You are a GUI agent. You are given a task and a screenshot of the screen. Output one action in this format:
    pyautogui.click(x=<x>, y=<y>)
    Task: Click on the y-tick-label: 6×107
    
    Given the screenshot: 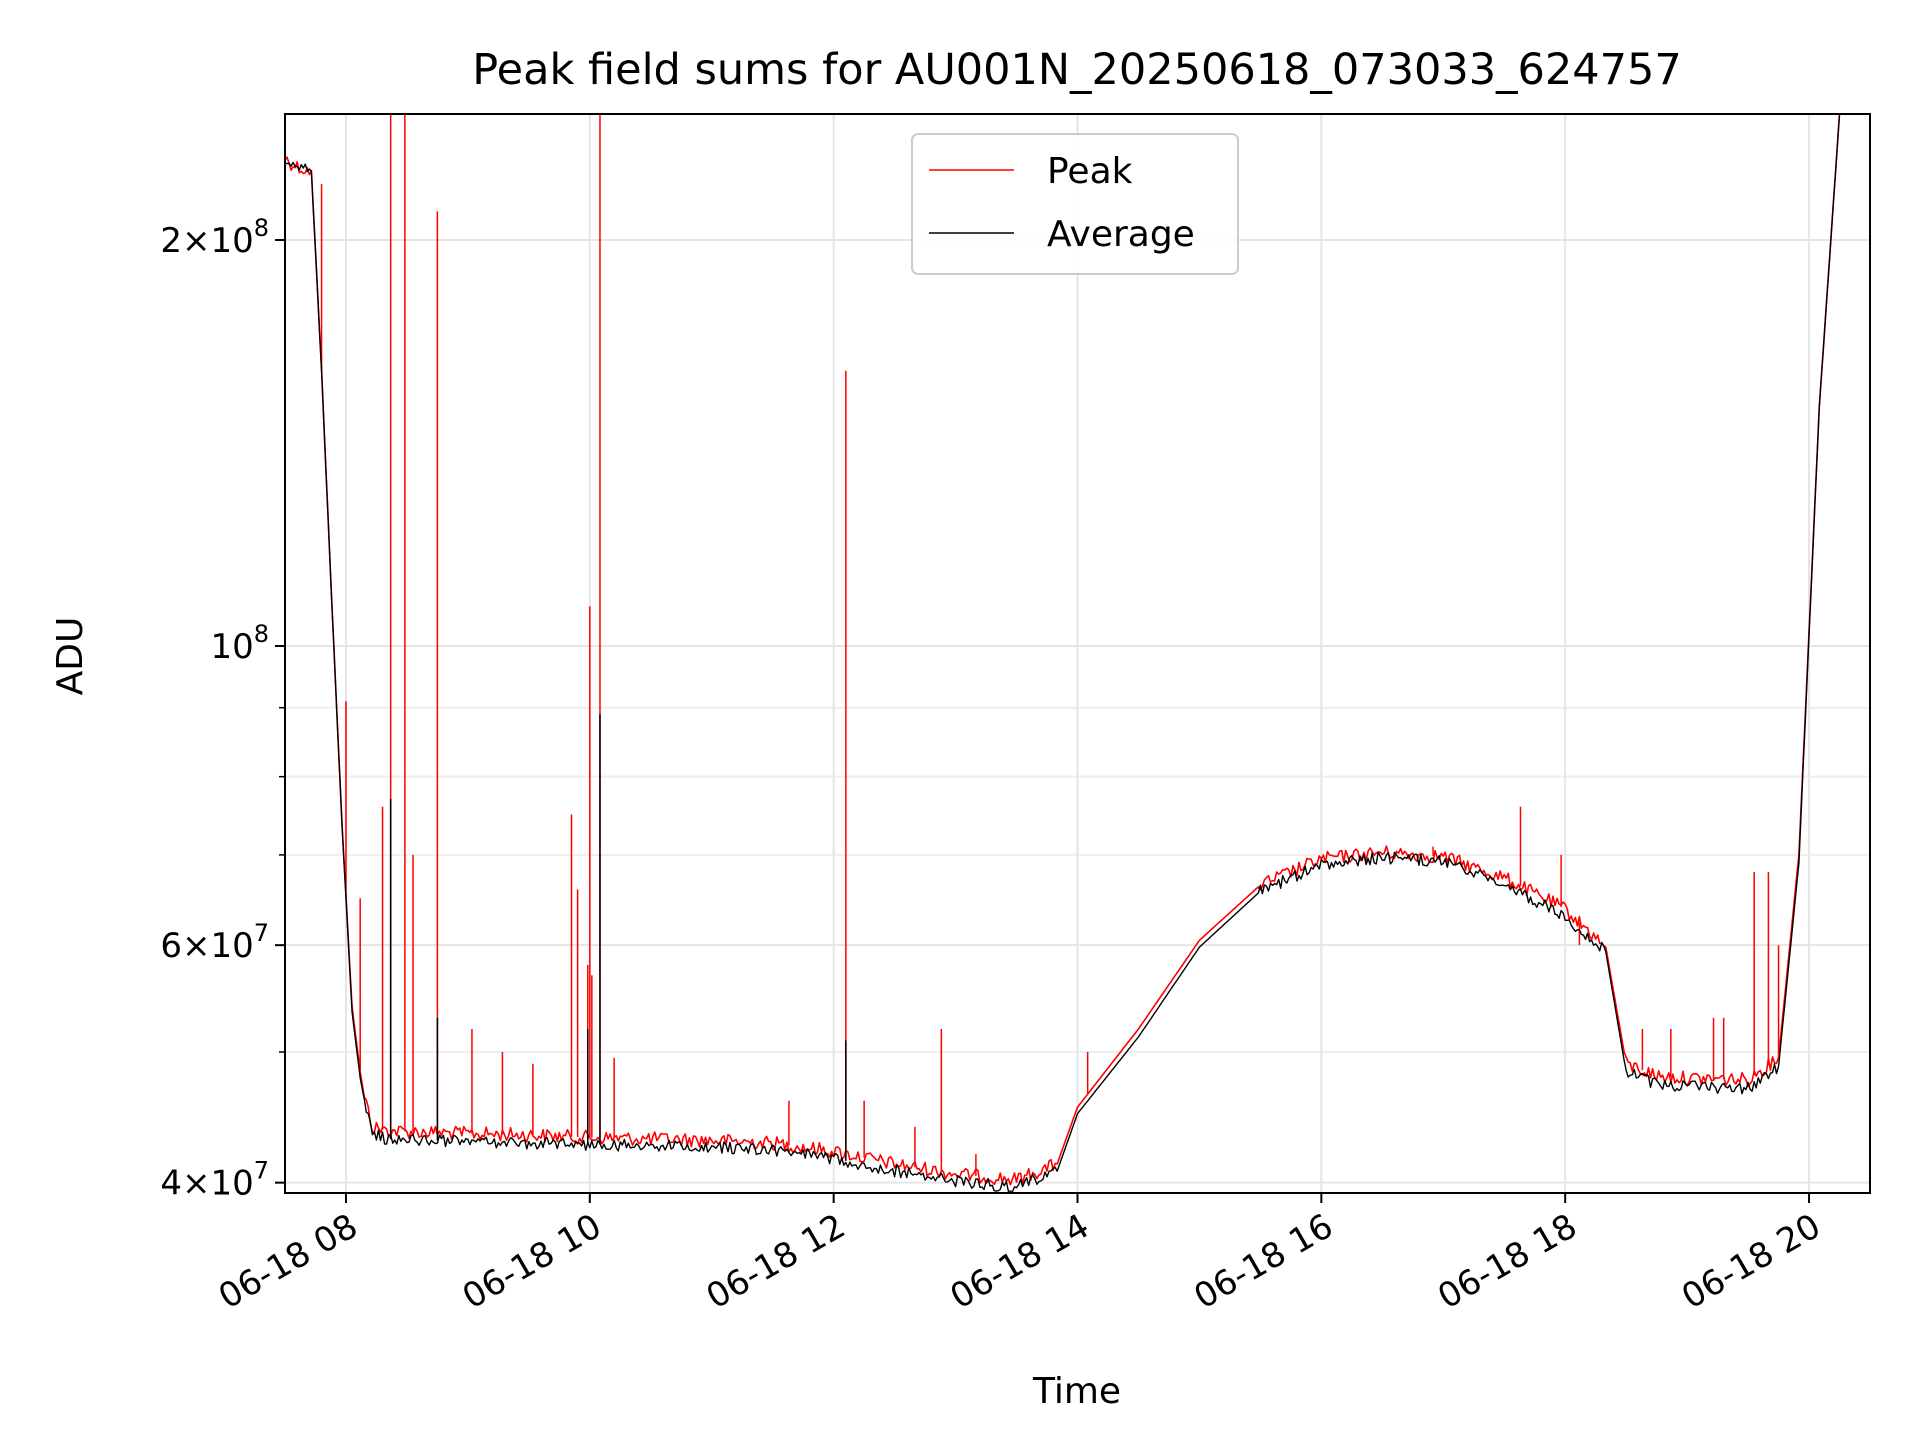 What is the action you would take?
    pyautogui.click(x=214, y=942)
    